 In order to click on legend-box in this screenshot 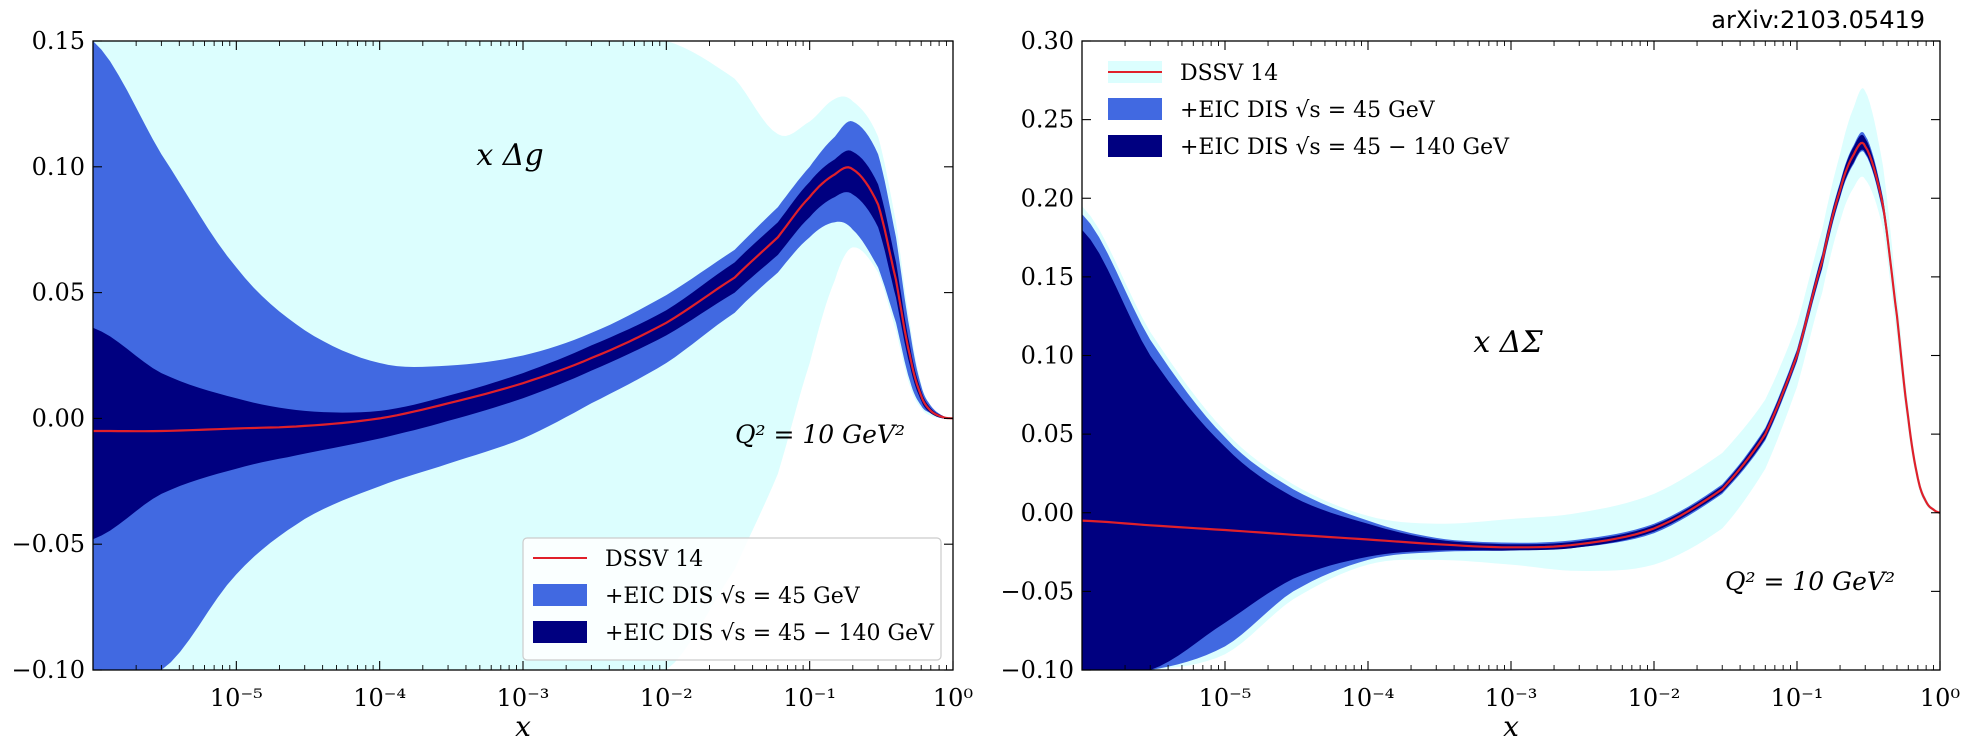, I will do `click(732, 599)`.